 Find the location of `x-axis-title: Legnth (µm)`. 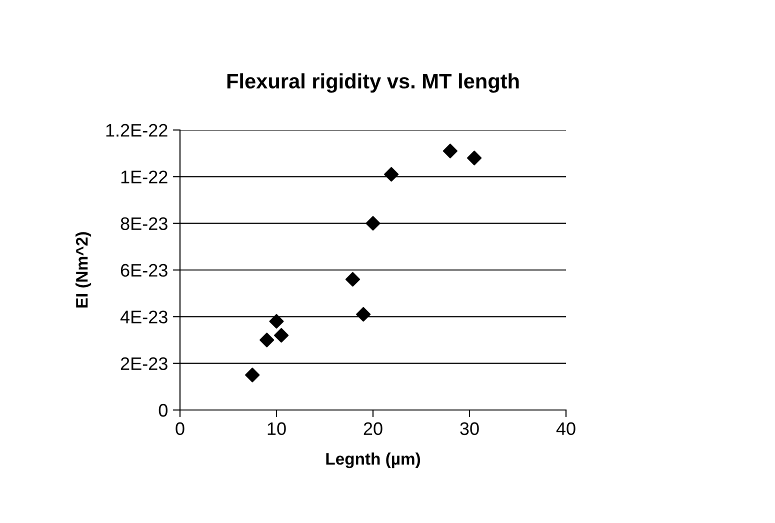

x-axis-title: Legnth (µm) is located at coordinates (373, 460).